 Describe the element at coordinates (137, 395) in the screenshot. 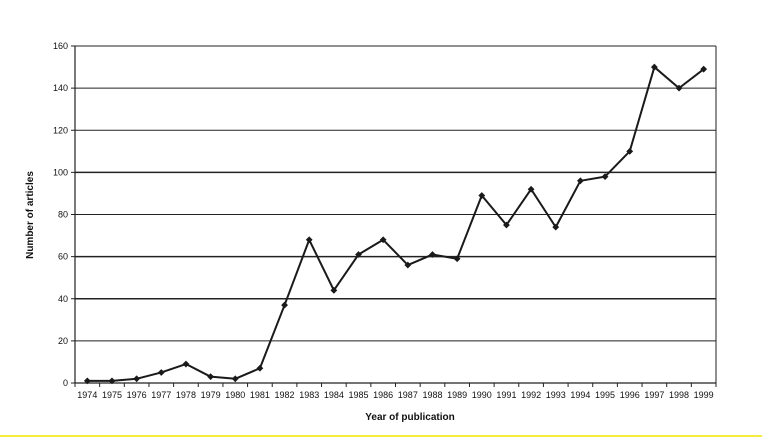

I see `x-tick-label: 1976` at that location.